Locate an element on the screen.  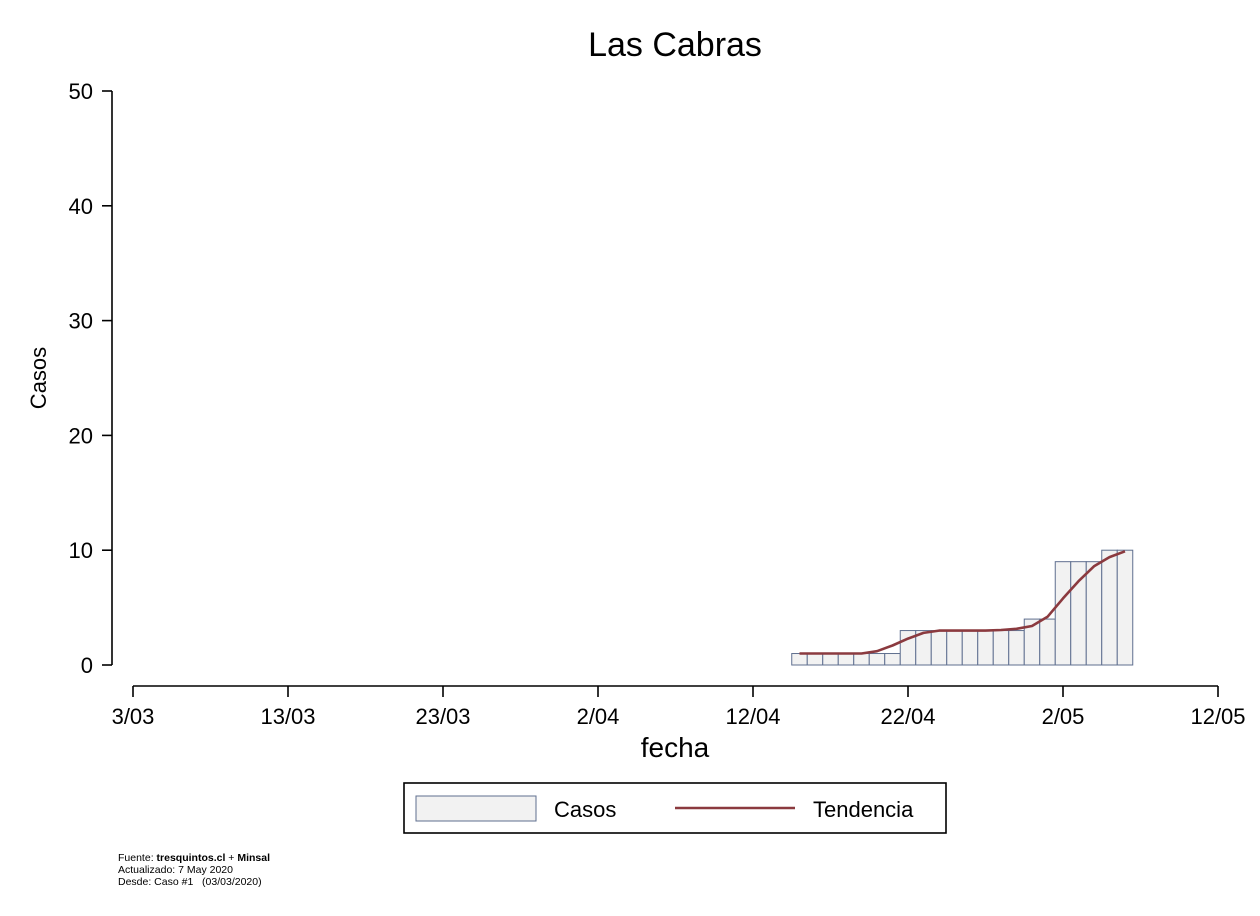
footer-source-prefix: Fuente: is located at coordinates (137, 858).